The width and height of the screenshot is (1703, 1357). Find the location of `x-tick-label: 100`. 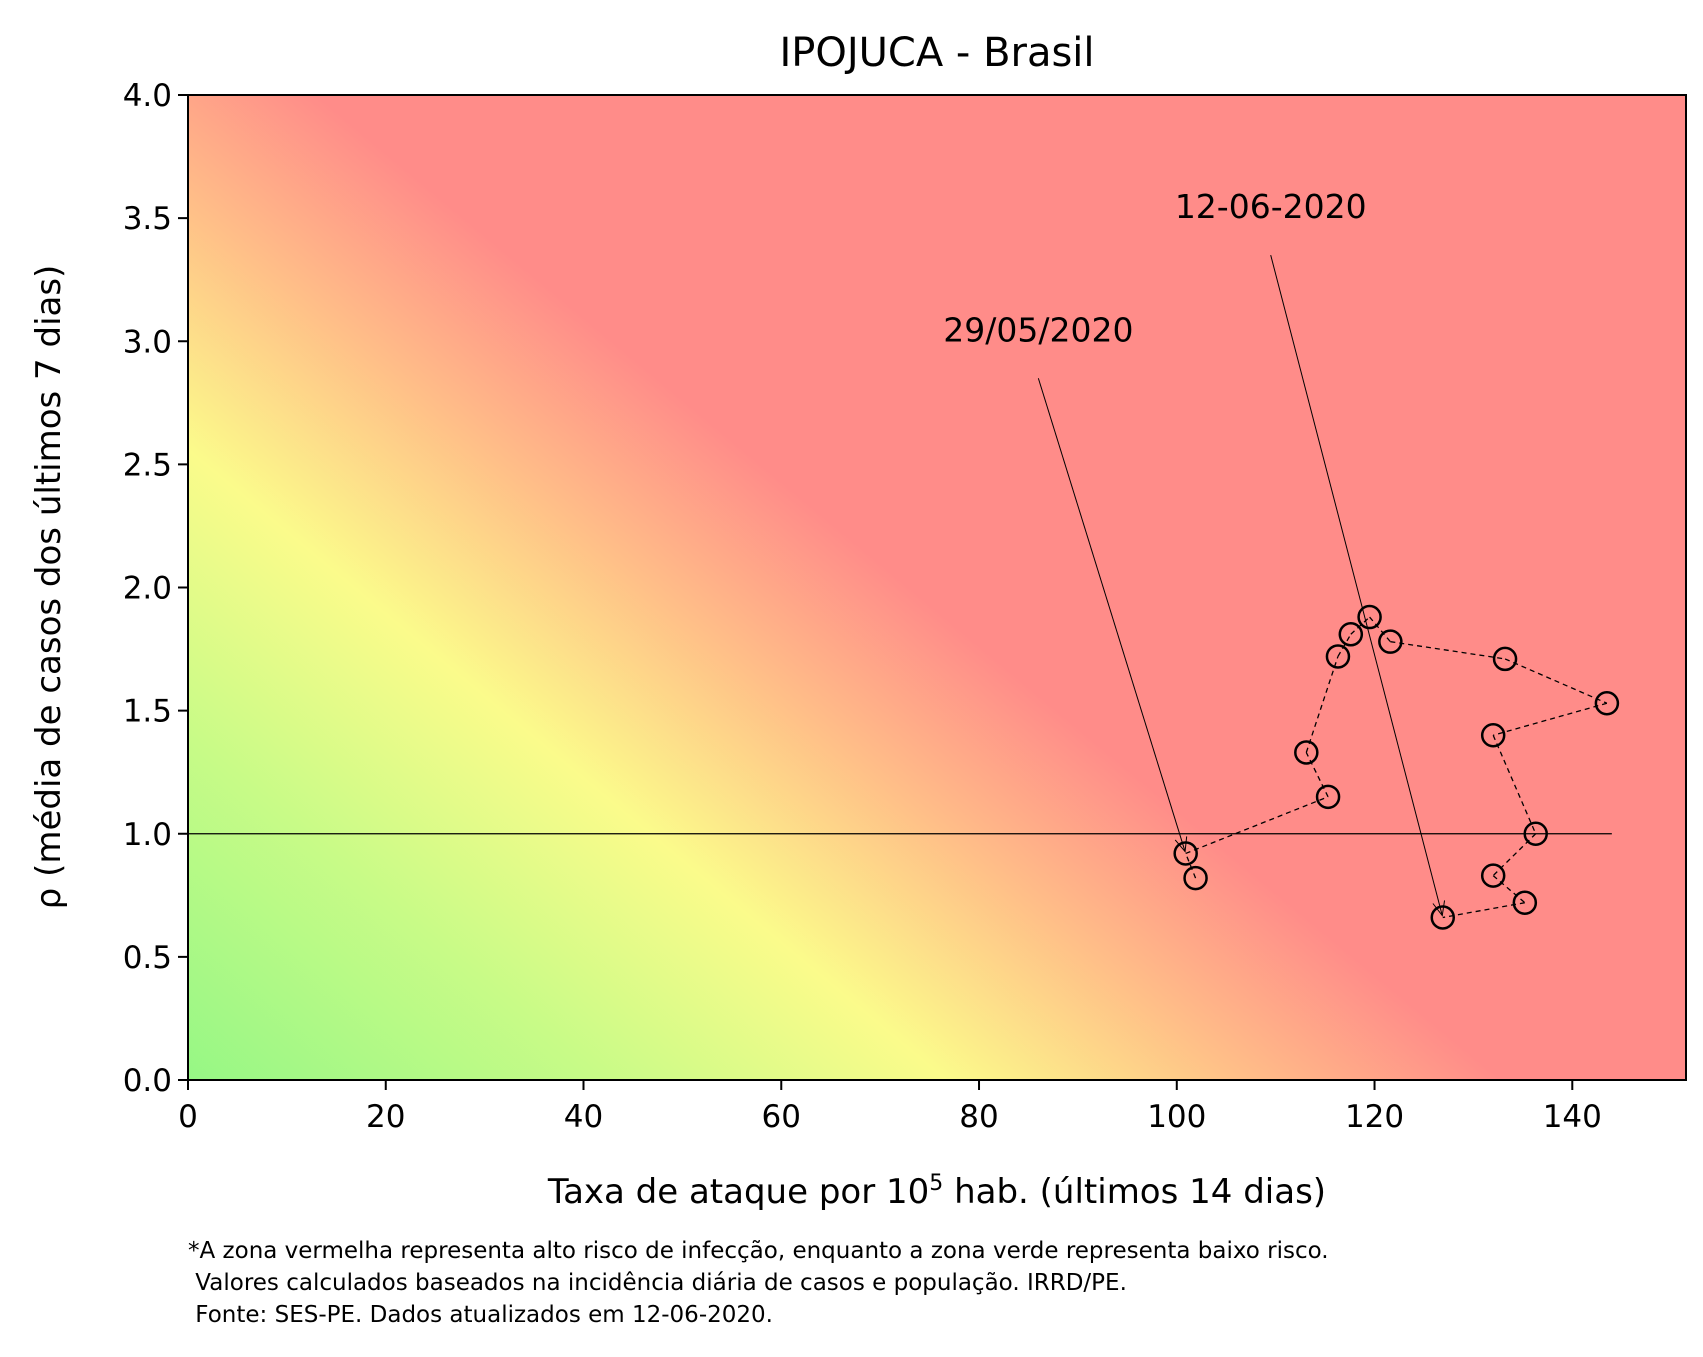

x-tick-label: 100 is located at coordinates (1176, 1117).